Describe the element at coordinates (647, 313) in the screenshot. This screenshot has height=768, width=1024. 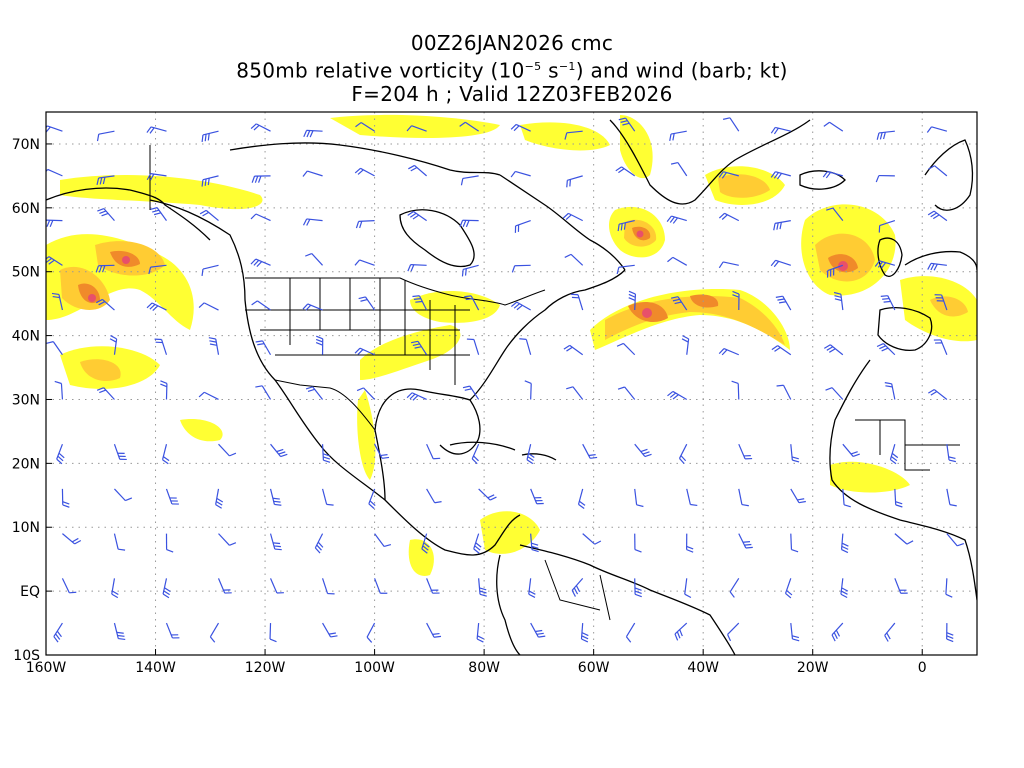
I see `vort-peak-atlantic` at that location.